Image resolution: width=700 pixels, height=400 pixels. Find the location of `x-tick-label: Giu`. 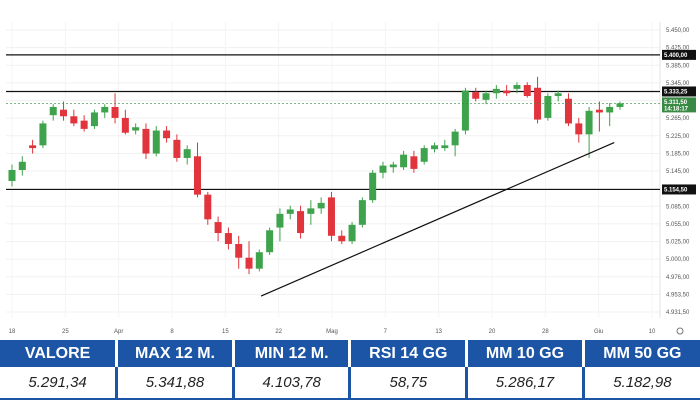

x-tick-label: Giu is located at coordinates (598, 332).